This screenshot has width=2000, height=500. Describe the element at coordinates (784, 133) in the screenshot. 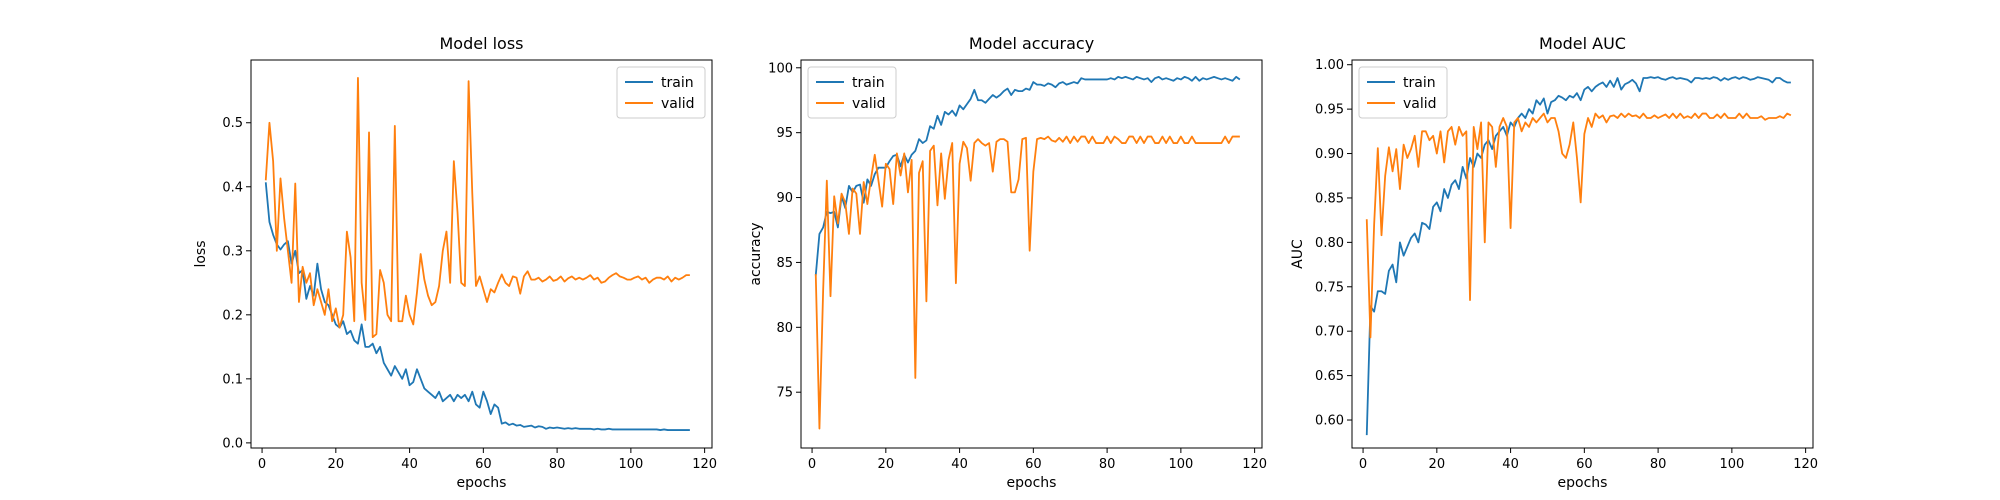

I see `y-tick-label: 95` at that location.